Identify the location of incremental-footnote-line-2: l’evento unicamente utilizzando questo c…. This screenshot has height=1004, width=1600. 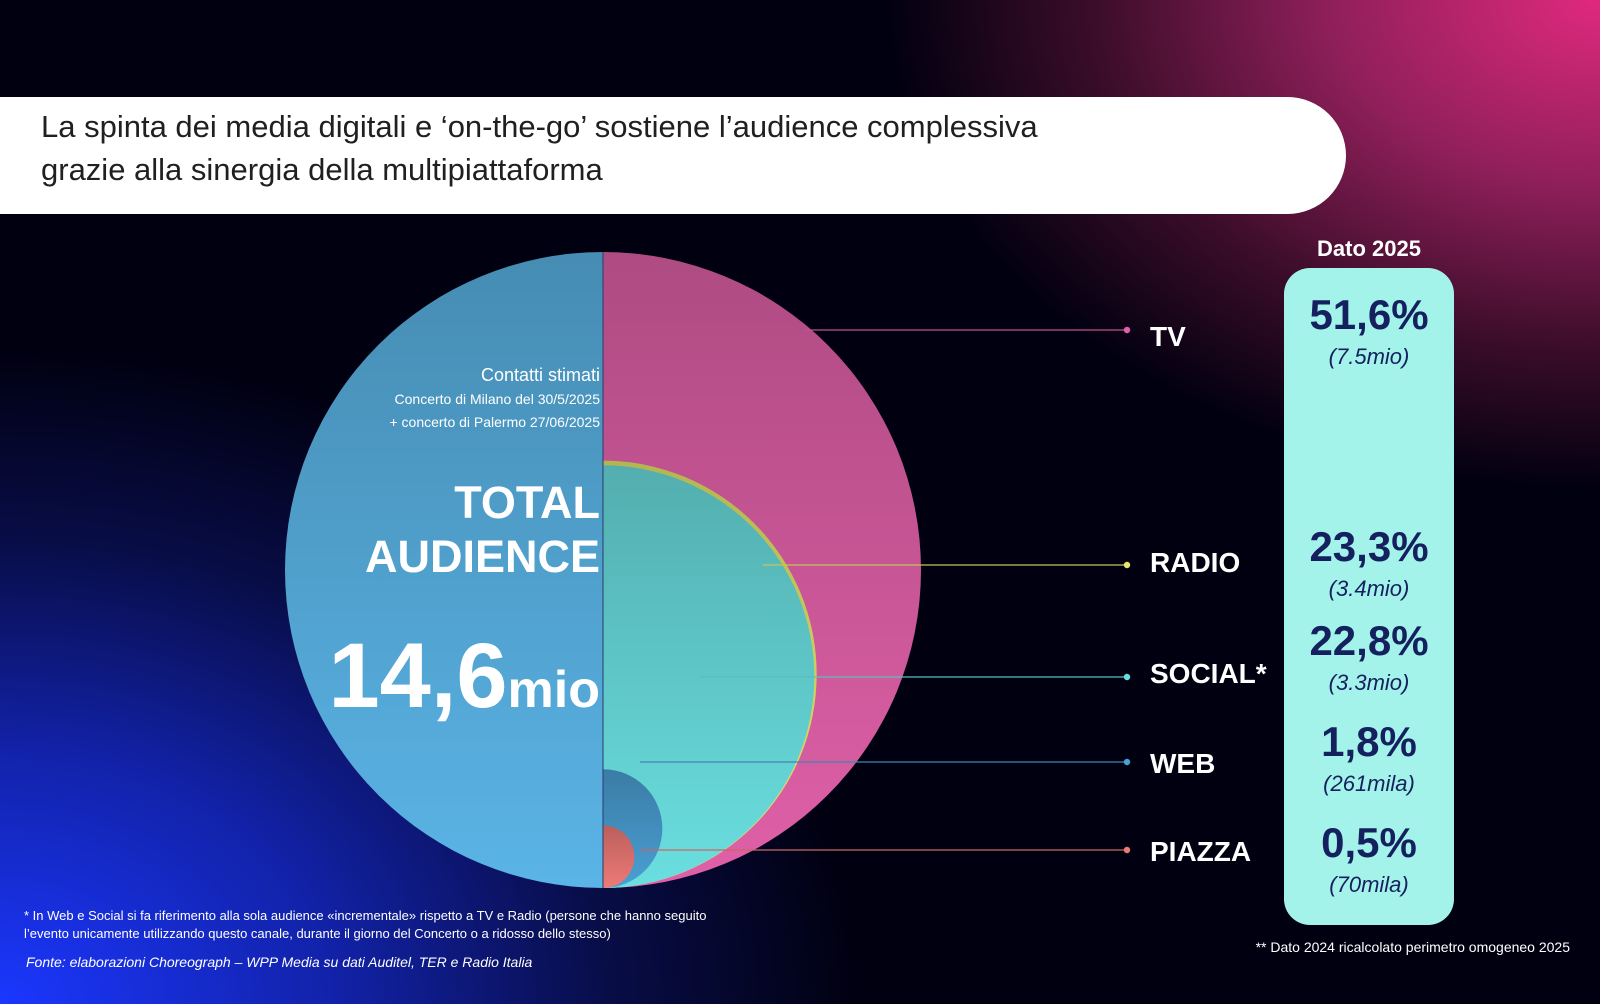
(317, 933).